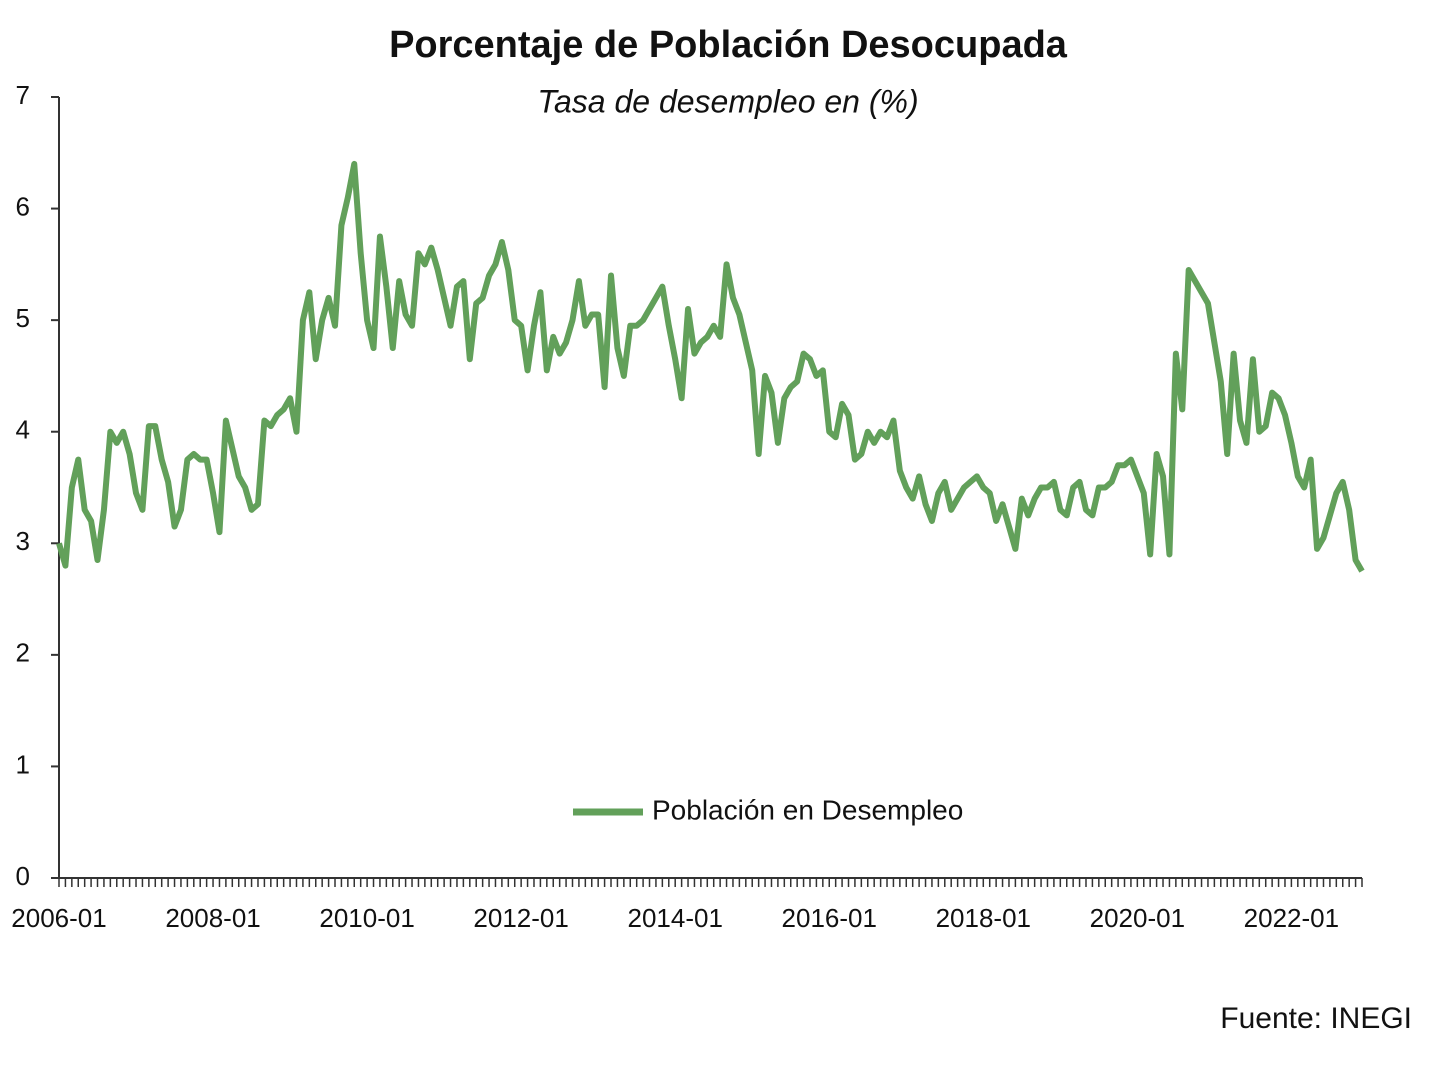 This screenshot has width=1446, height=1072. What do you see at coordinates (520, 918) in the screenshot?
I see `x-tick-label: 2012-01` at bounding box center [520, 918].